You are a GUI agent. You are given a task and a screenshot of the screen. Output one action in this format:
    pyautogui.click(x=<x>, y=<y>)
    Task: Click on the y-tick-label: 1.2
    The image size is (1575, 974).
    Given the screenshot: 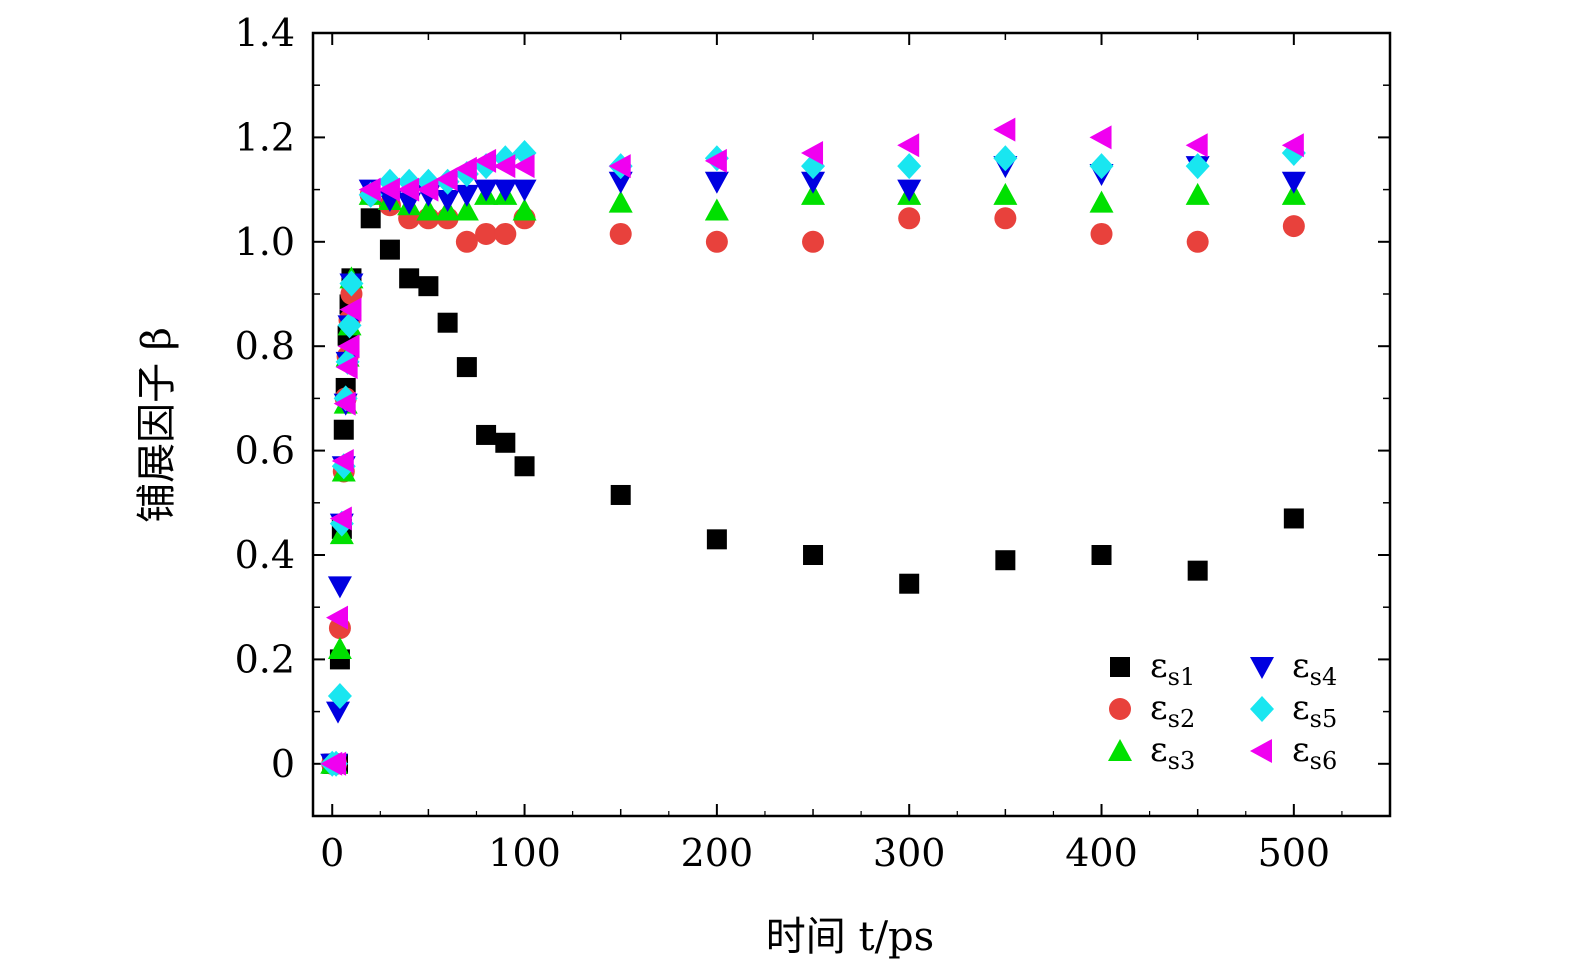 What is the action you would take?
    pyautogui.click(x=265, y=137)
    